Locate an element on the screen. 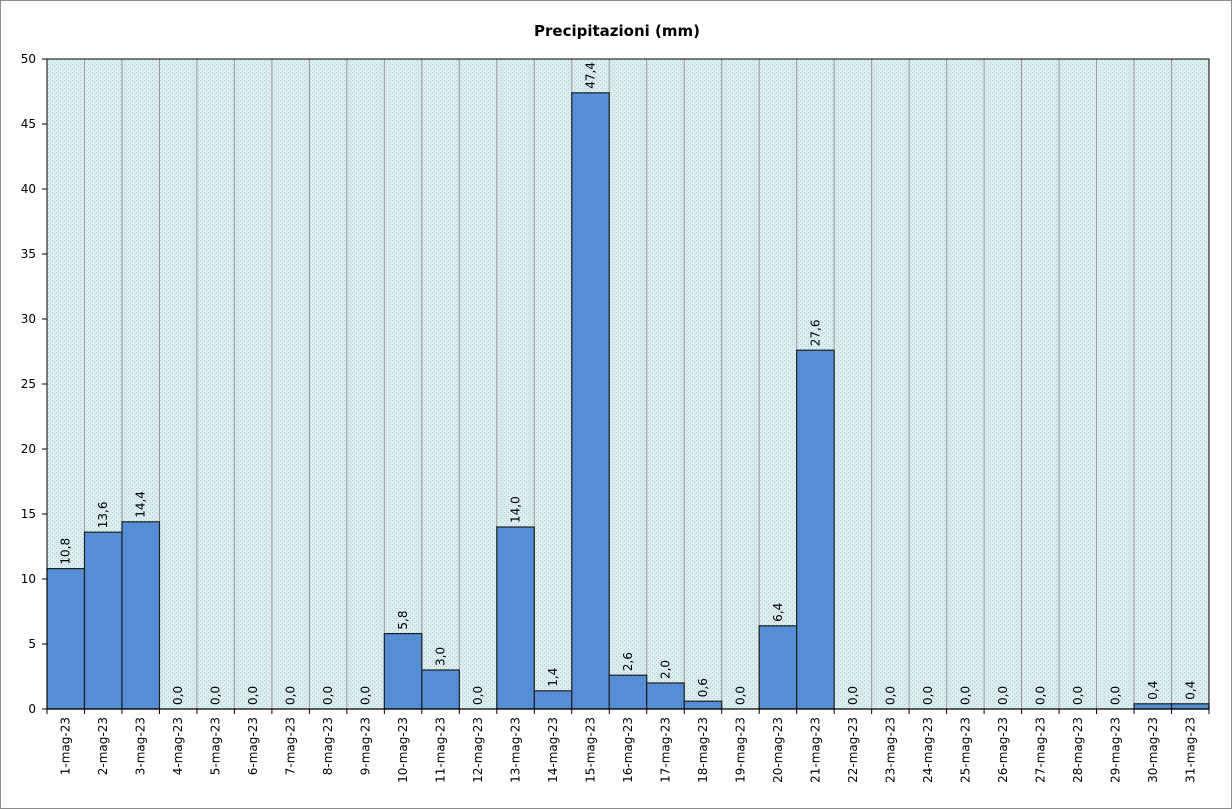  x-tick-label-25-mag-23: 25-mag-23 is located at coordinates (965, 750).